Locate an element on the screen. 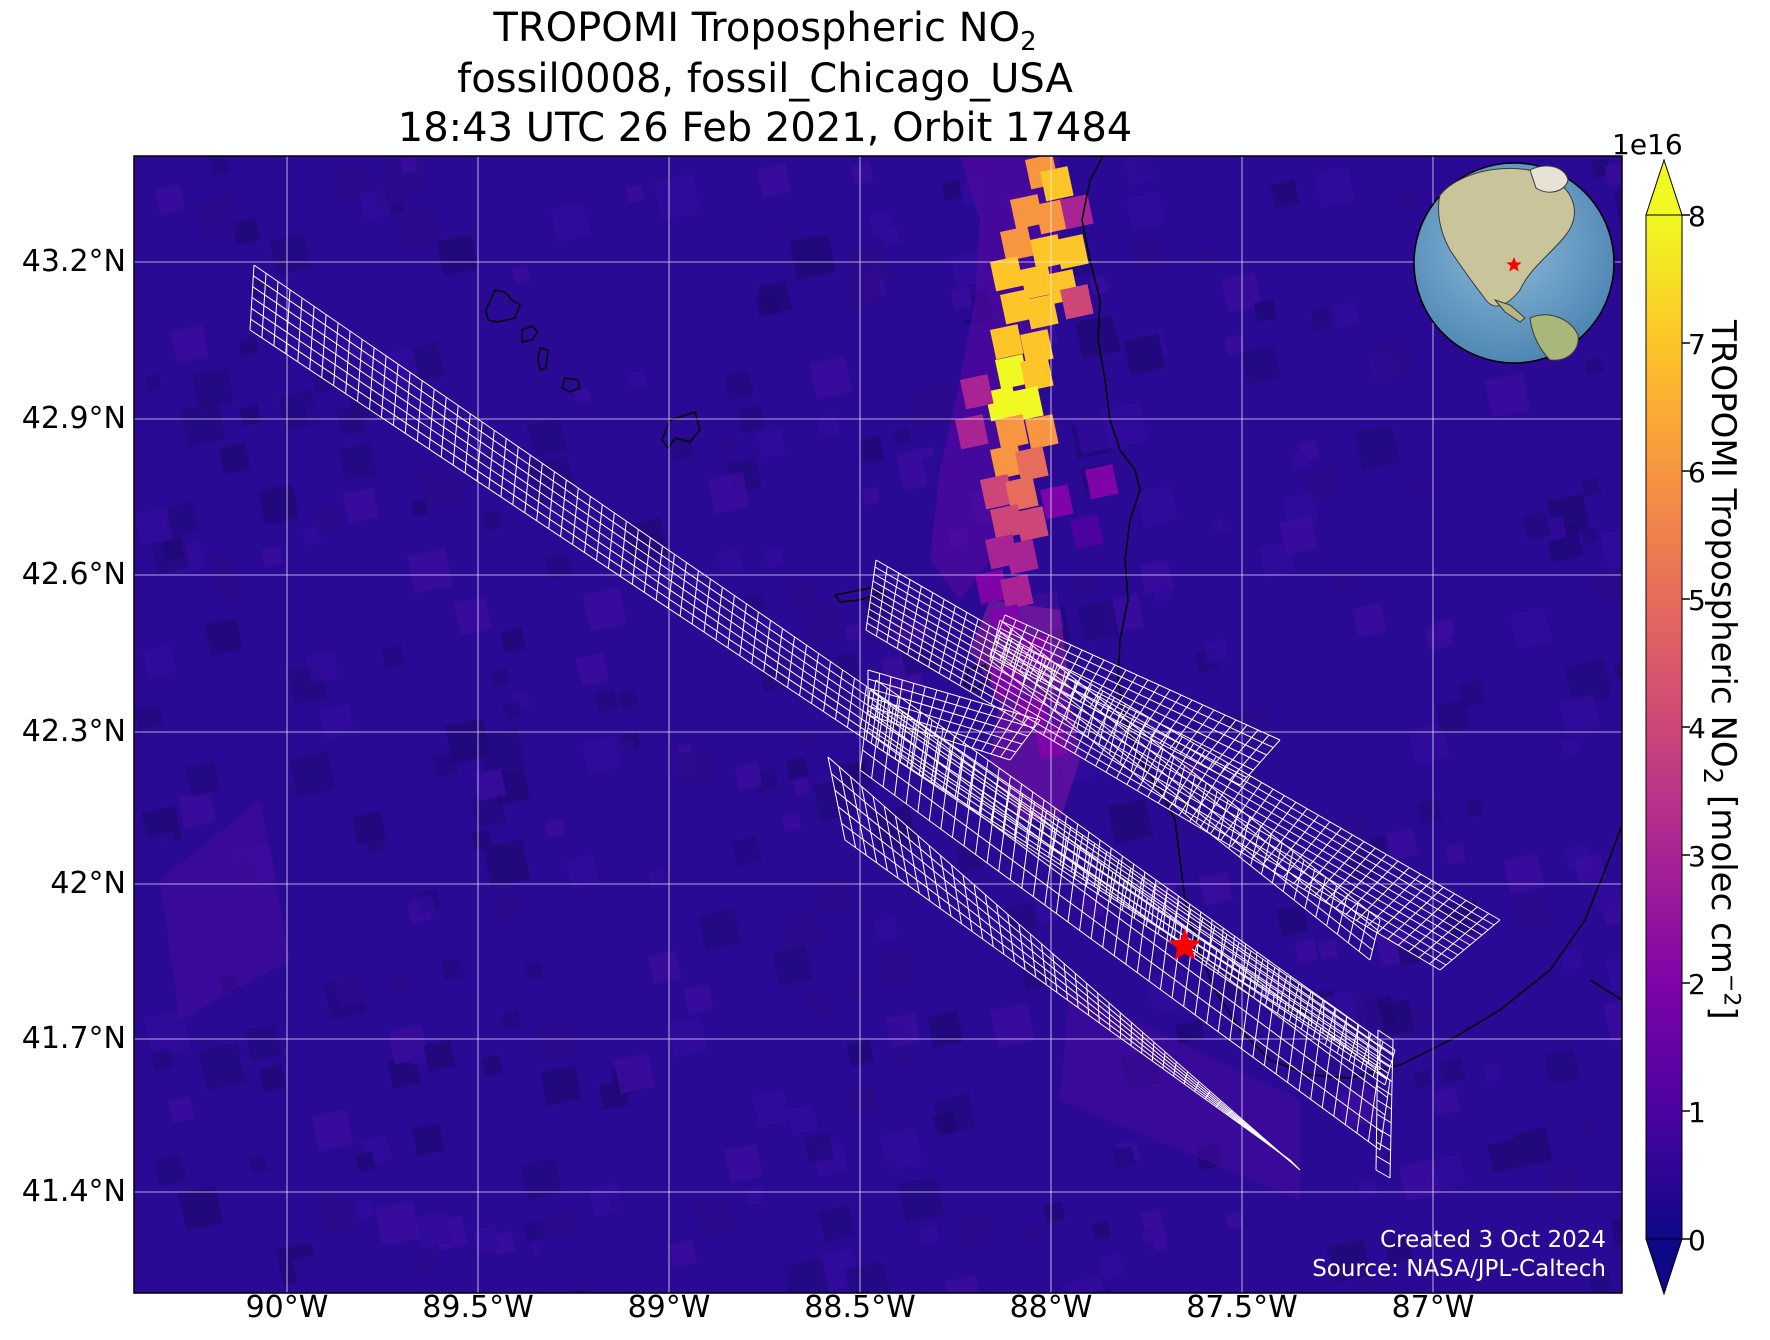 The width and height of the screenshot is (1770, 1340). colorbar-tick-7: 7 is located at coordinates (1697, 344).